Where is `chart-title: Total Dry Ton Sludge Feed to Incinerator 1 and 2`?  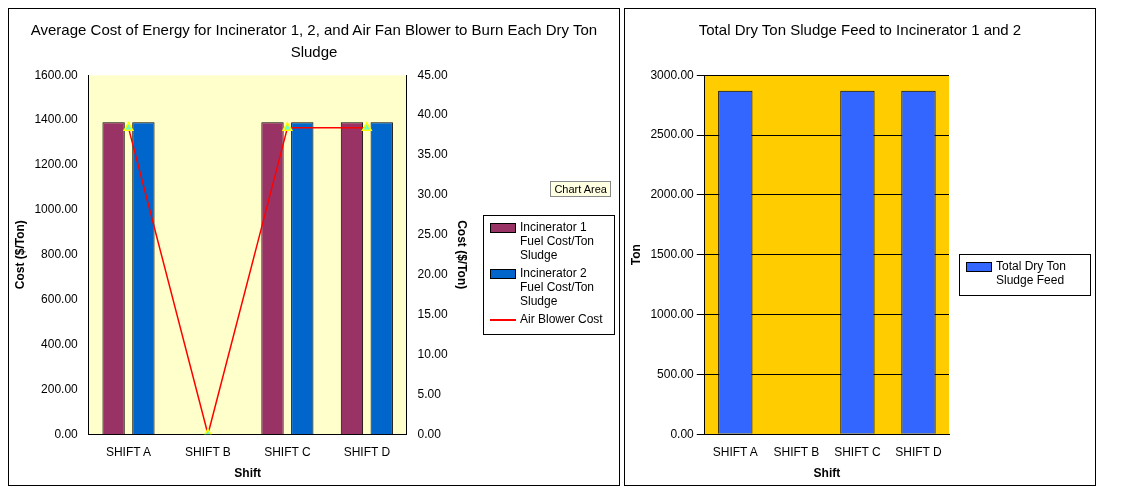 chart-title: Total Dry Ton Sludge Feed to Incinerator 1 and 2 is located at coordinates (860, 30).